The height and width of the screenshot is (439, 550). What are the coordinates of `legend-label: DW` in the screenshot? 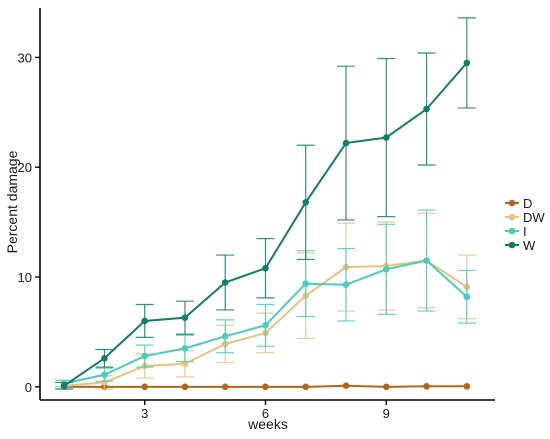 It's located at (534, 217).